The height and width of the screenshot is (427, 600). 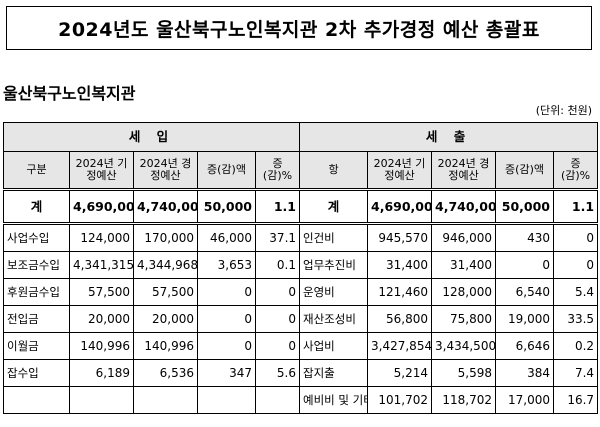 I want to click on income-cell-value: 5.6, so click(x=277, y=373).